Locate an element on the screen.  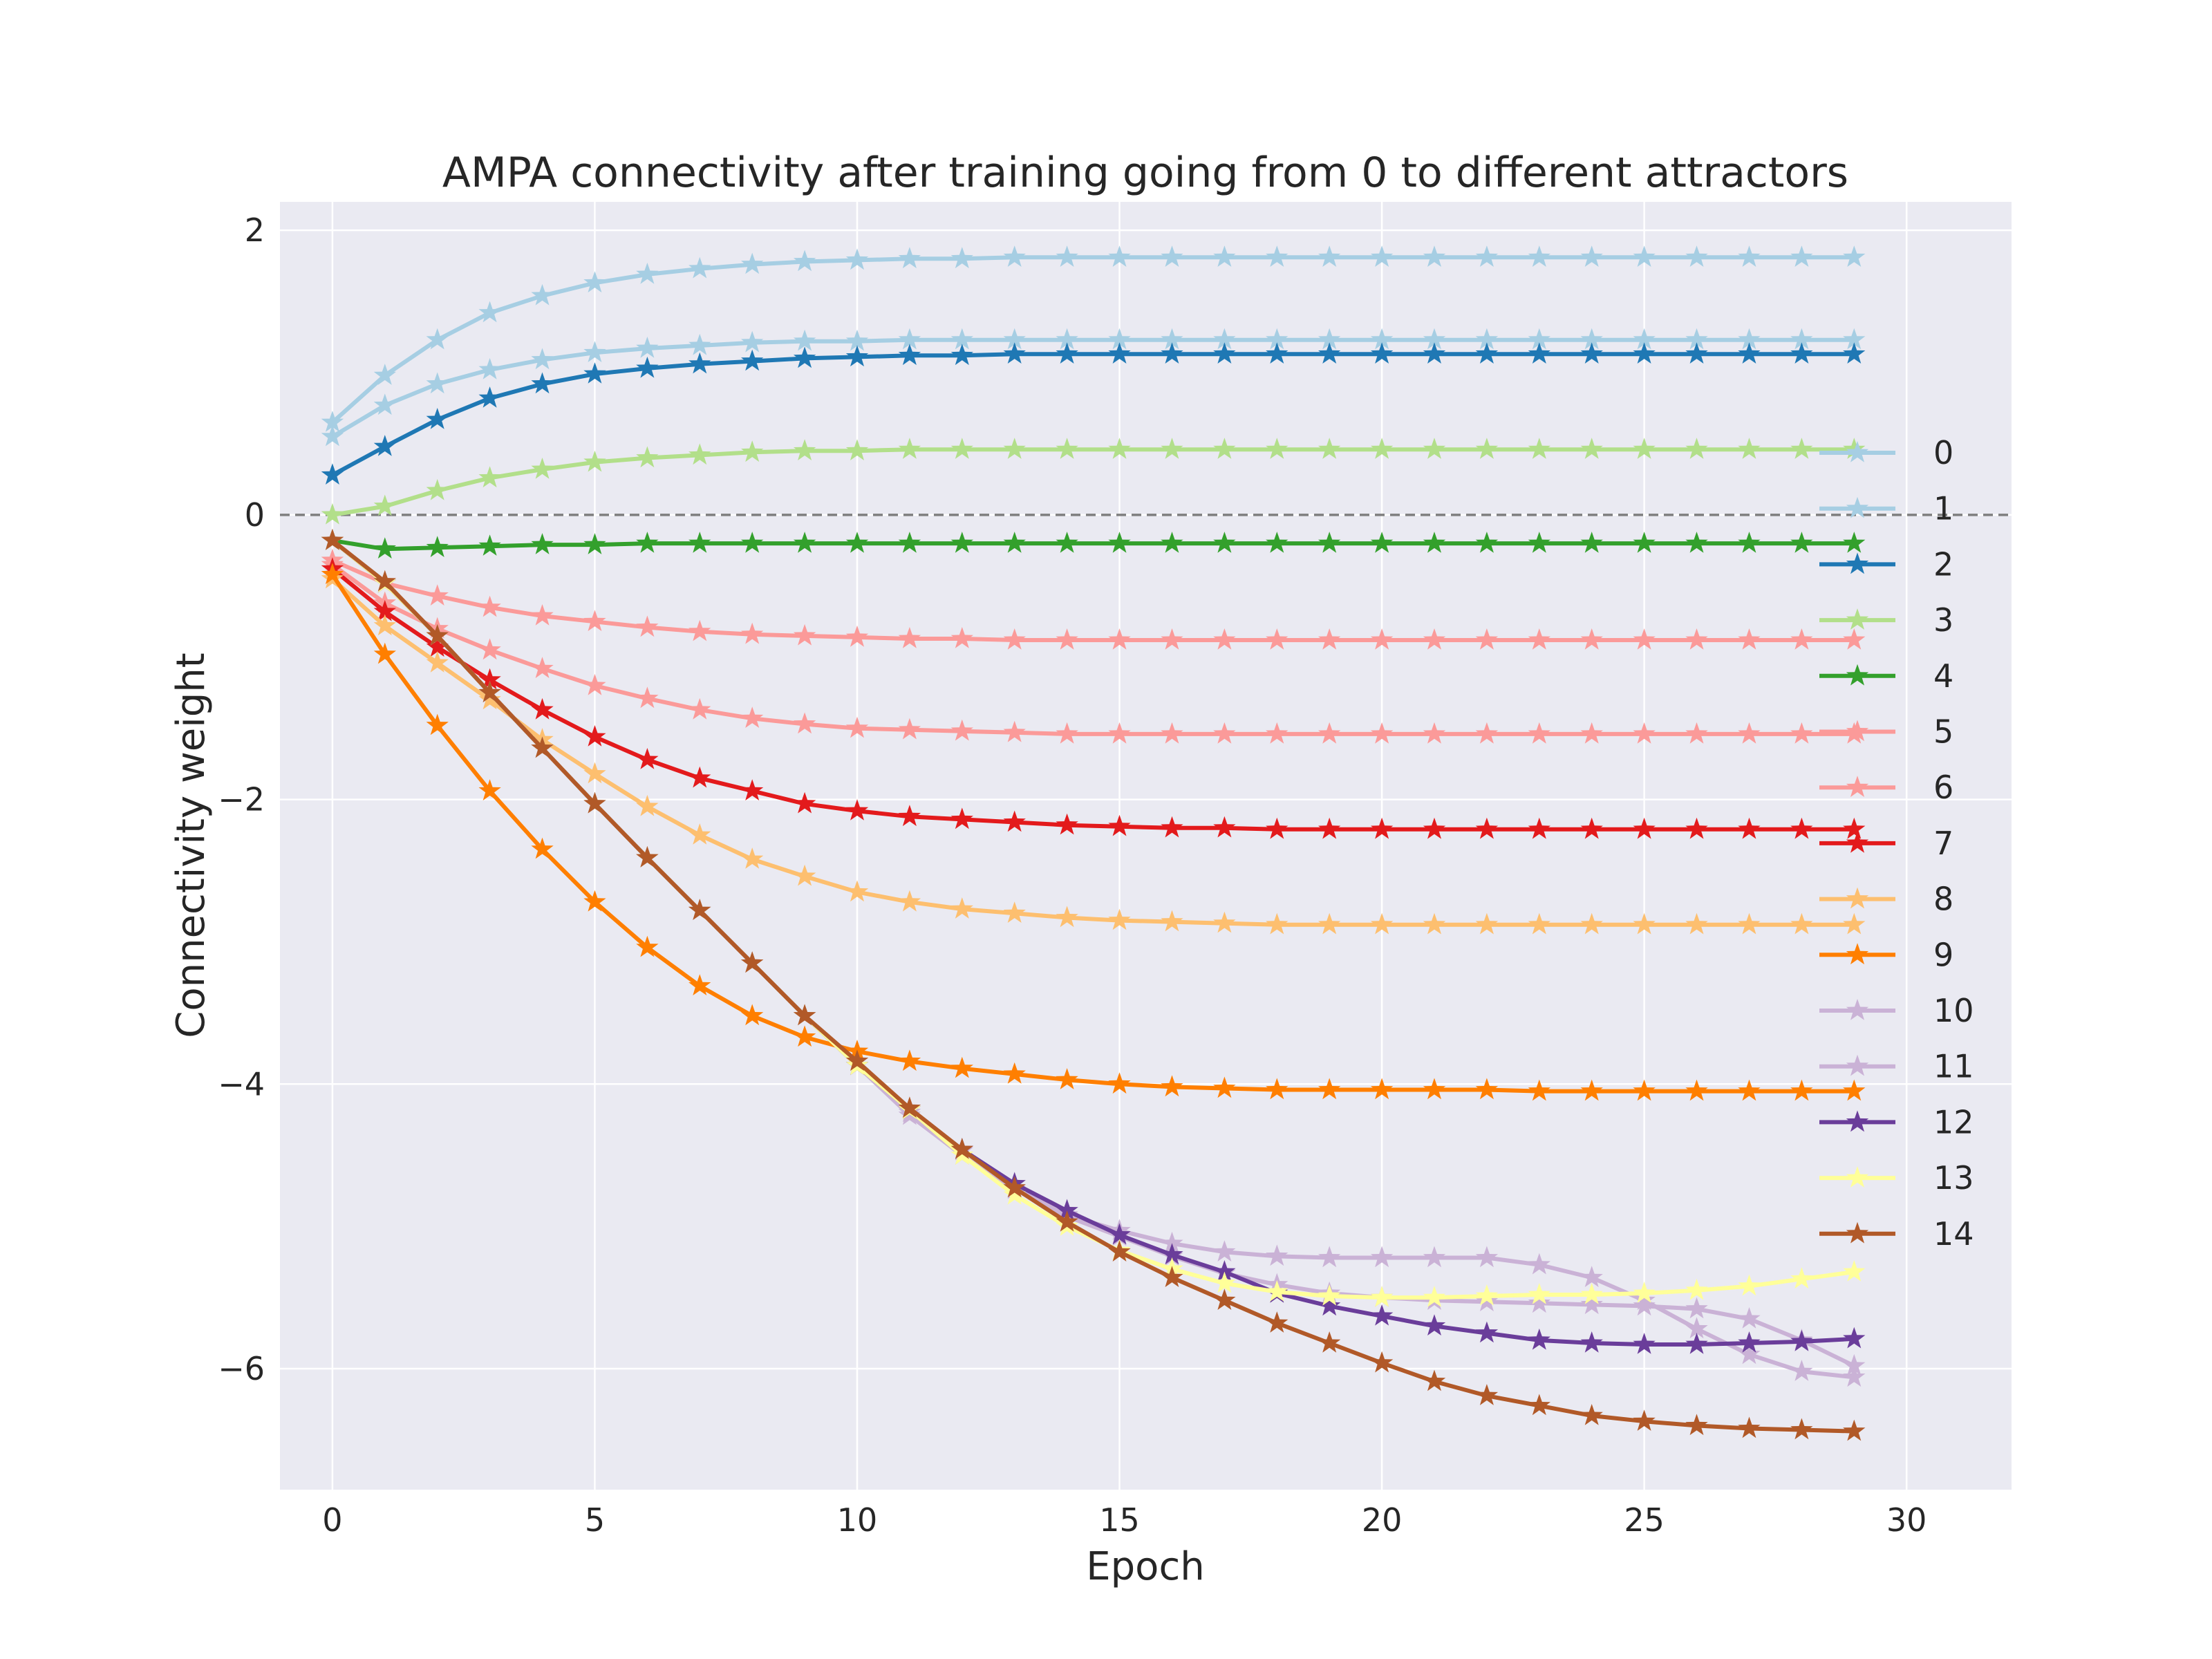
legend-item-8: 8 is located at coordinates (1886, 899).